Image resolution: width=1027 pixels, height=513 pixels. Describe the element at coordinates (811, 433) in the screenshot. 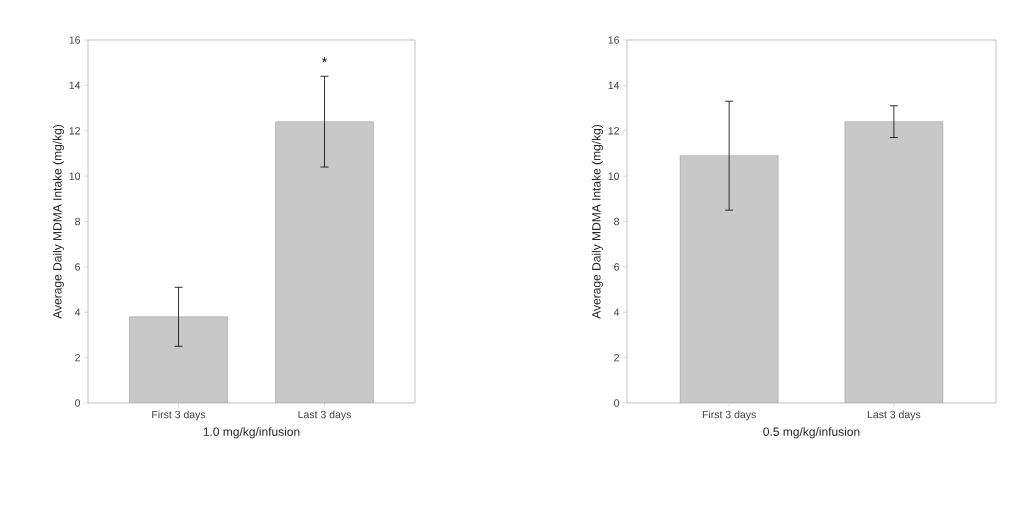

I see `x-axis-title: 0.5 mg/kg/infusion` at that location.